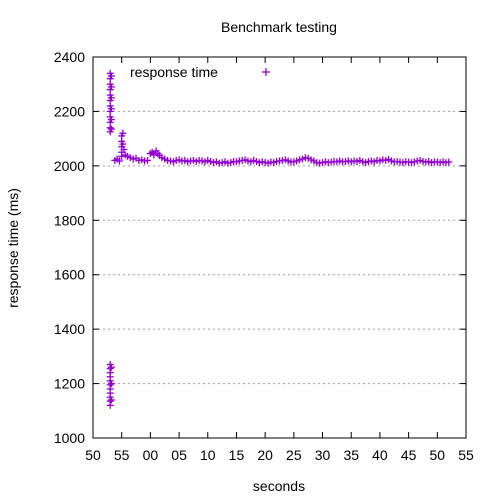 This screenshot has height=500, width=500. Describe the element at coordinates (179, 455) in the screenshot. I see `x-tick-label: 05` at that location.